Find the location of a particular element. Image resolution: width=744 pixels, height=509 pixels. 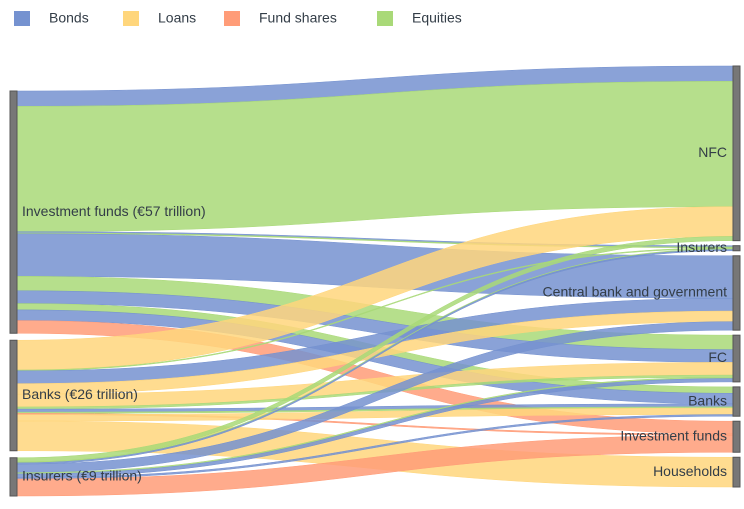

legend-label: Bonds is located at coordinates (69, 18).